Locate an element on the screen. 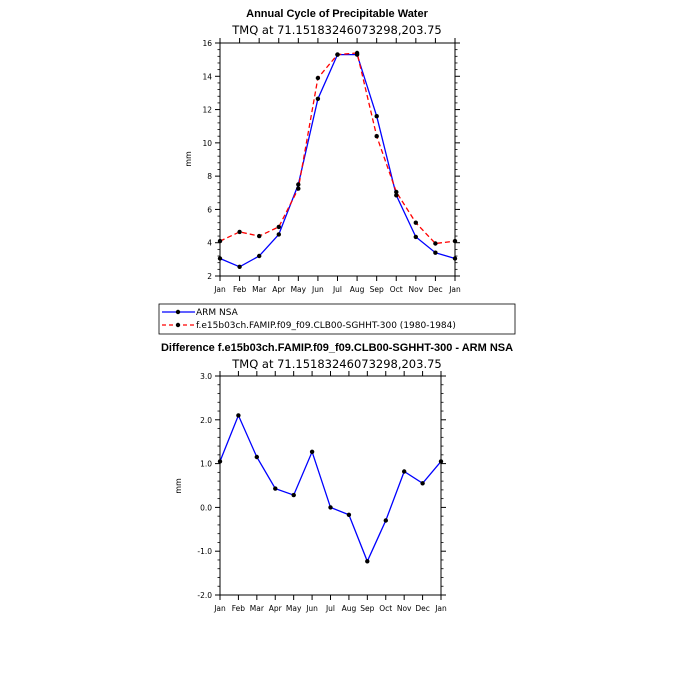 This screenshot has height=680, width=675. top-series-group is located at coordinates (337, 159).